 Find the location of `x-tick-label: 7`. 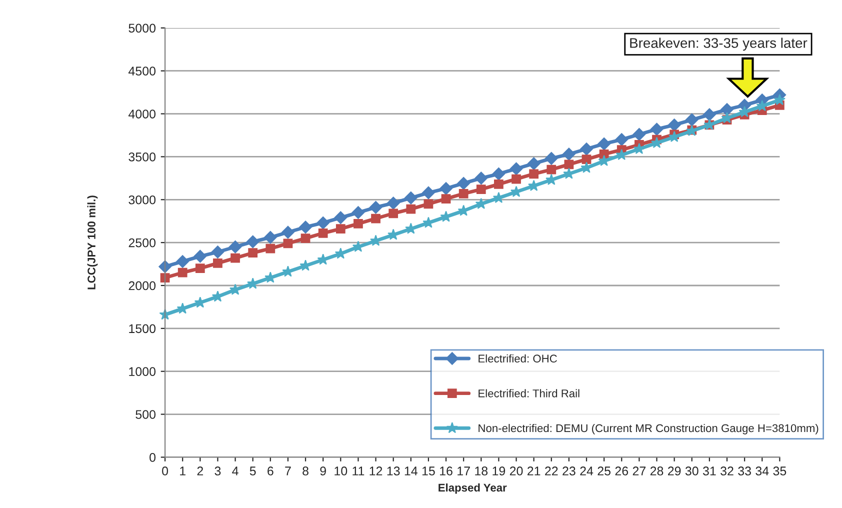

x-tick-label: 7 is located at coordinates (288, 471).